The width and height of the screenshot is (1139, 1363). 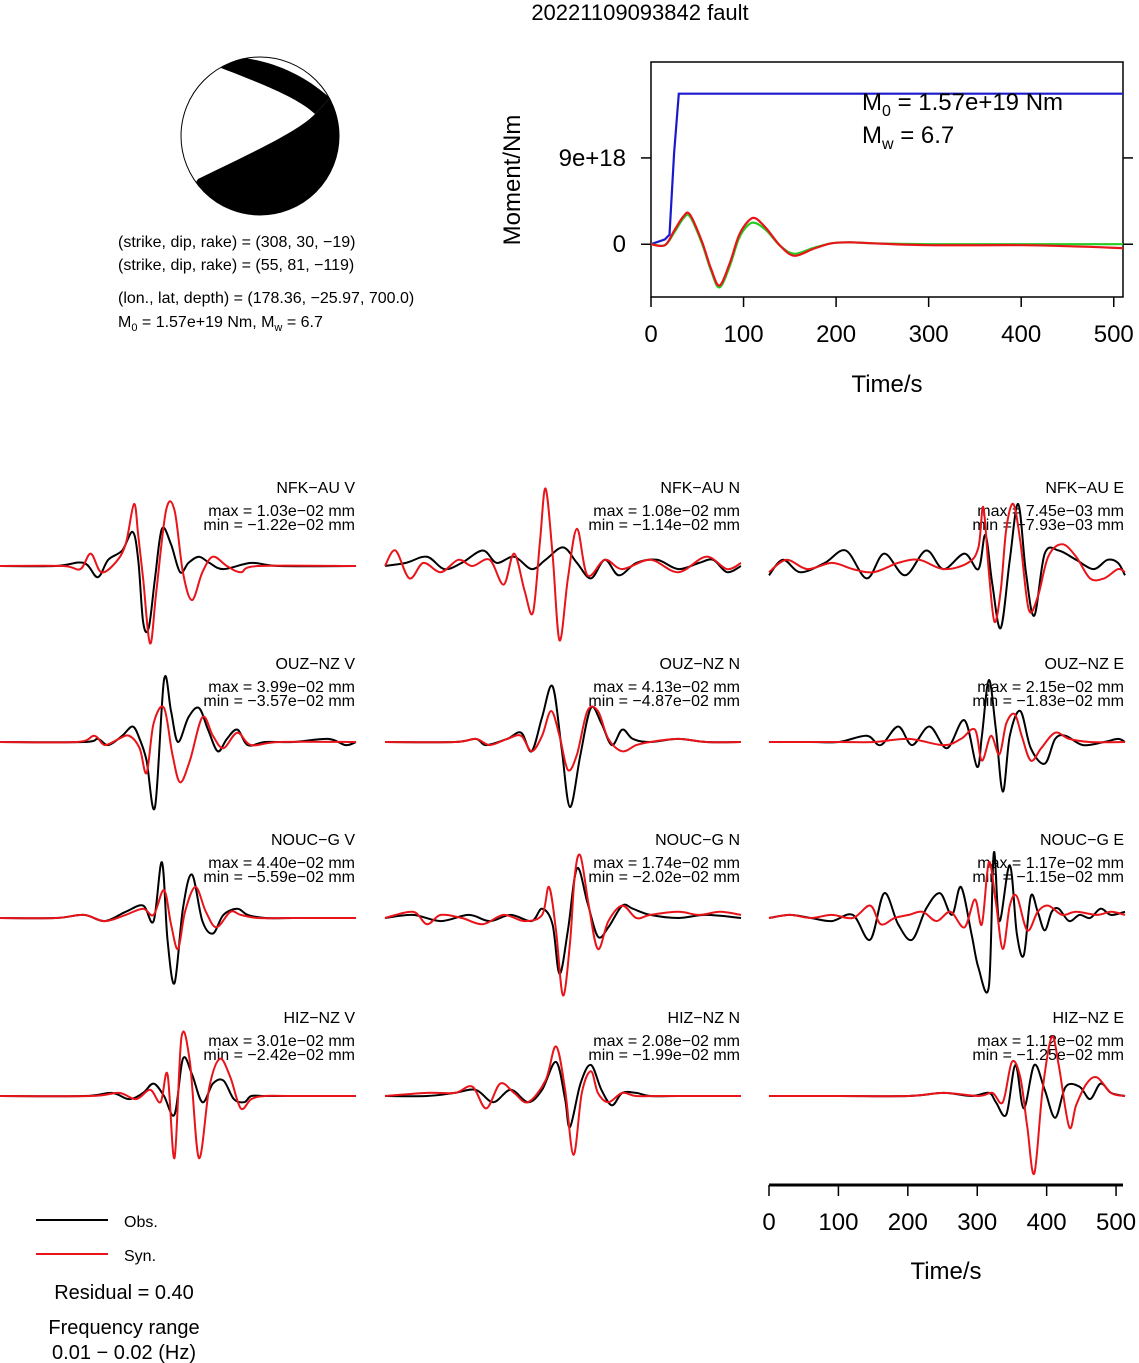 What do you see at coordinates (949, 1234) in the screenshot?
I see `waveform-time-axis: Time/s 0 100 200 300 400 500` at bounding box center [949, 1234].